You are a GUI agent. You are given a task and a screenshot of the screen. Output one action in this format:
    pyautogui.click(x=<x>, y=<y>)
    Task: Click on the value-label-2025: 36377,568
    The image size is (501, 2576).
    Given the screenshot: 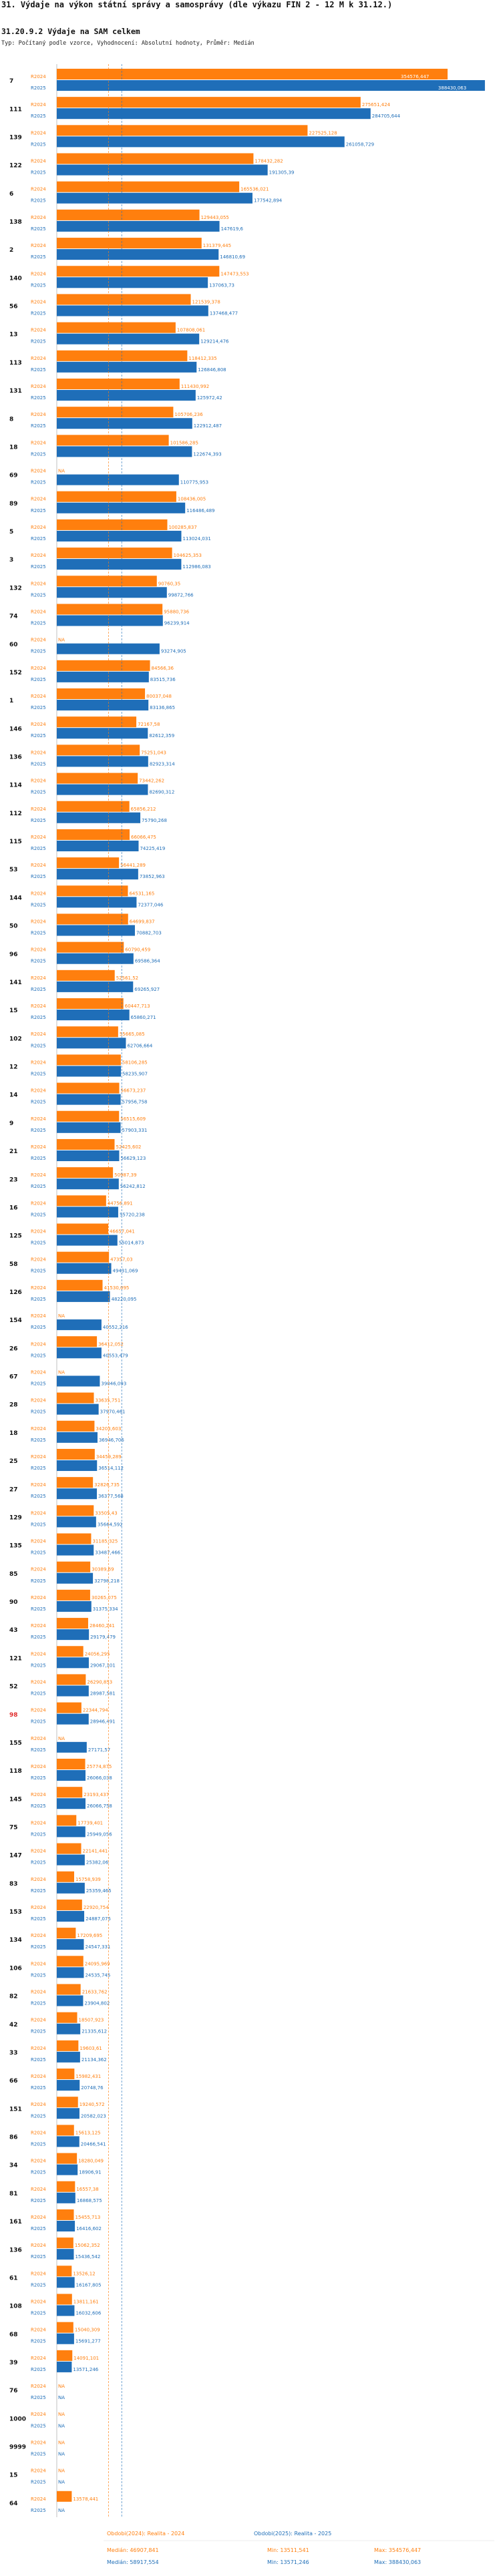 What is the action you would take?
    pyautogui.click(x=111, y=1496)
    